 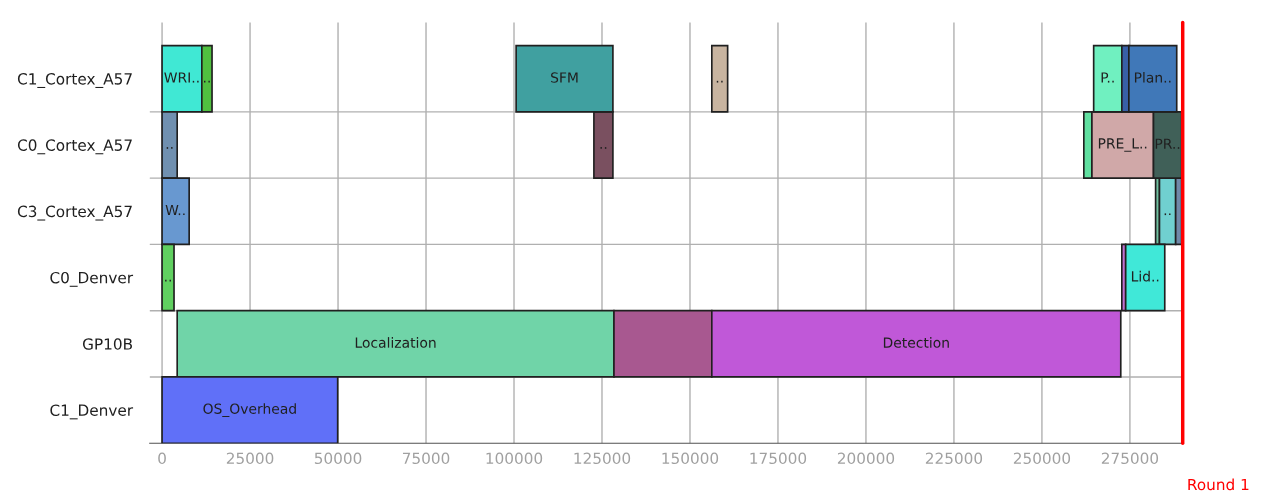 What do you see at coordinates (162, 458) in the screenshot?
I see `x-tick-label: 0` at bounding box center [162, 458].